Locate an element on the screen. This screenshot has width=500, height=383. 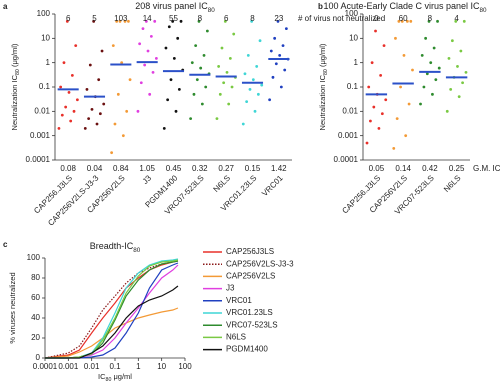
y-axis-label: Neutralization IC80 (μg/ml) is located at coordinates (15, 86).